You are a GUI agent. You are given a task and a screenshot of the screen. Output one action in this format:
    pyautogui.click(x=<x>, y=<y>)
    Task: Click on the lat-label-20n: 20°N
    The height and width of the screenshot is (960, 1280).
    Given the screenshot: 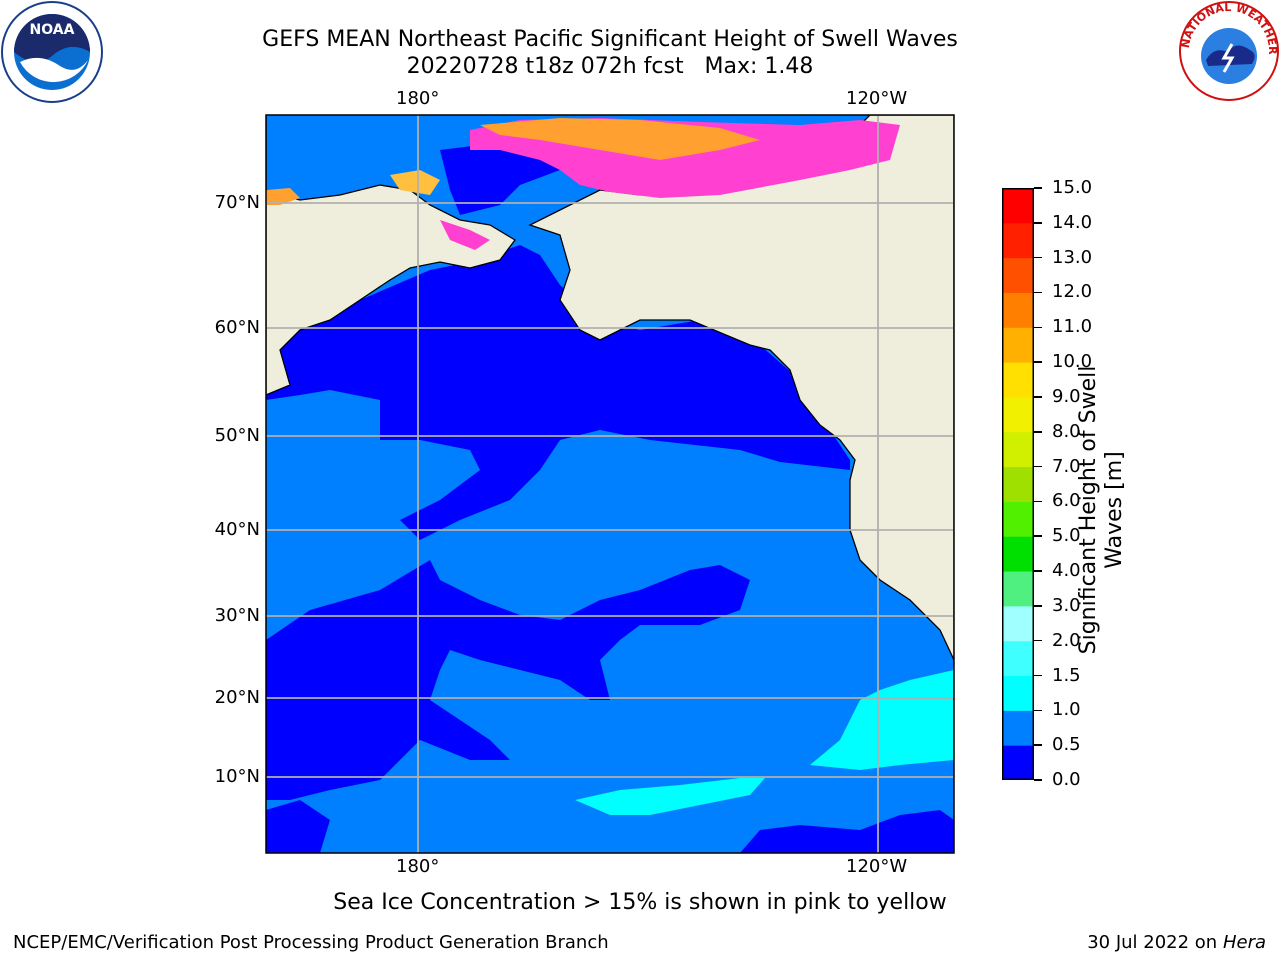 What is the action you would take?
    pyautogui.click(x=237, y=697)
    